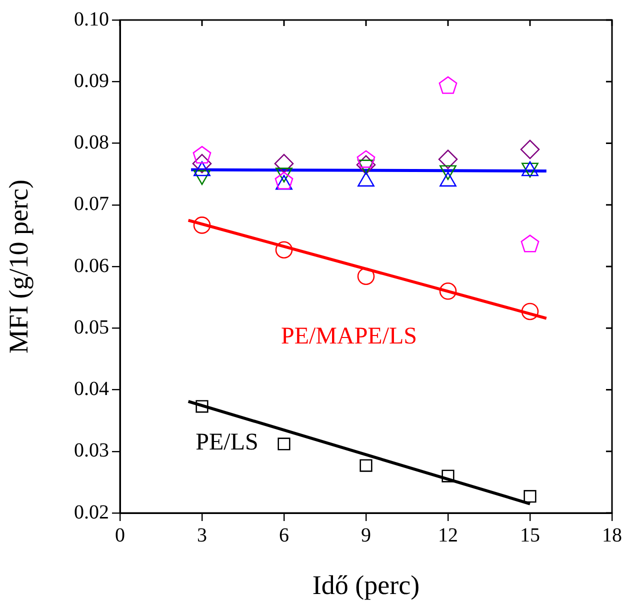 This screenshot has width=625, height=607. Describe the element at coordinates (366, 535) in the screenshot. I see `x-tick-label: 9` at that location.